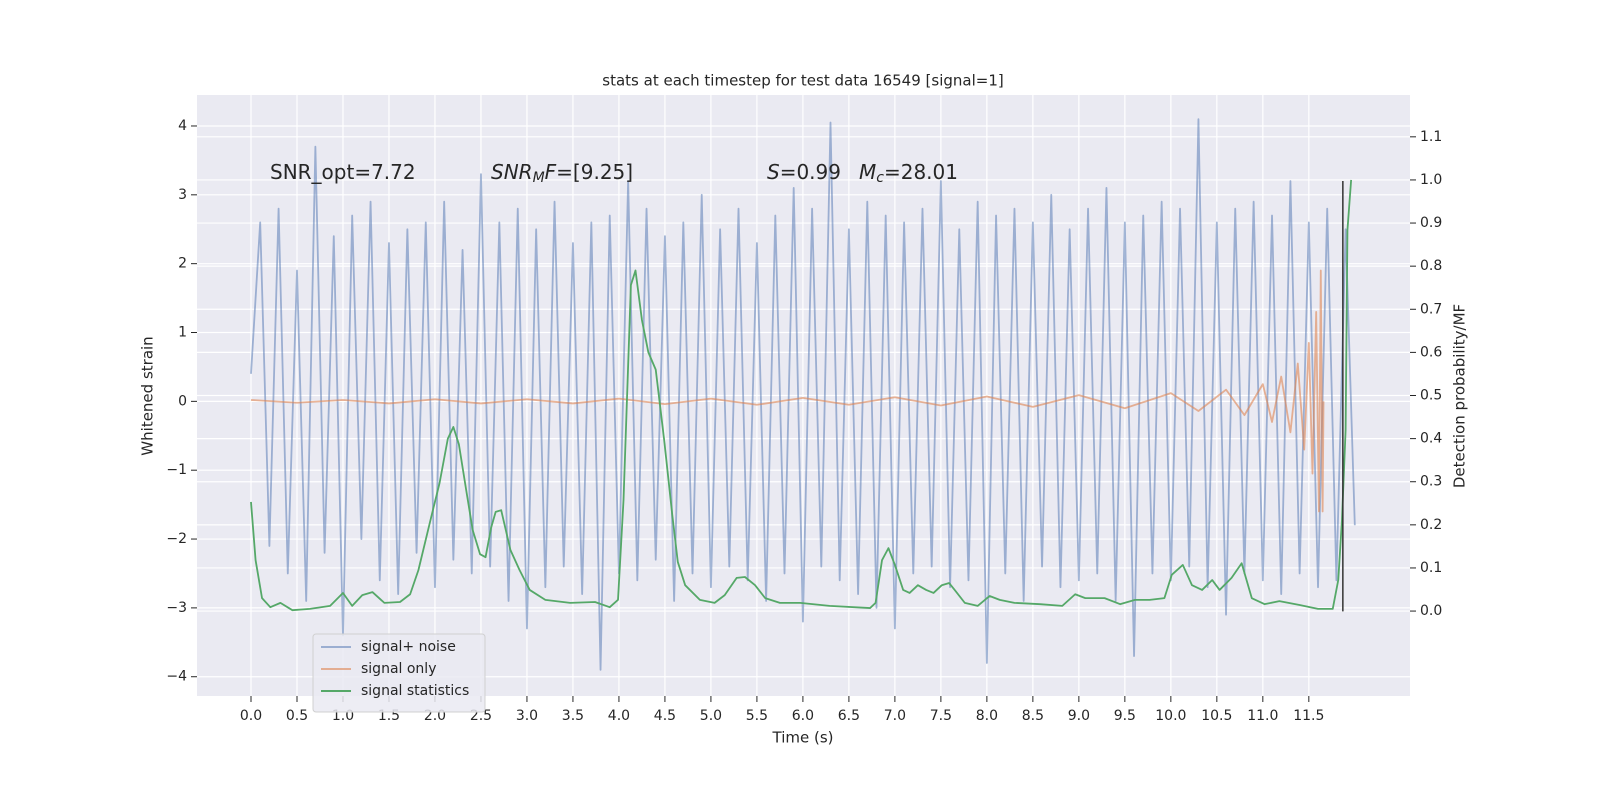 The image size is (1600, 800). I want to click on y2-tick-label: 1.1, so click(1431, 137).